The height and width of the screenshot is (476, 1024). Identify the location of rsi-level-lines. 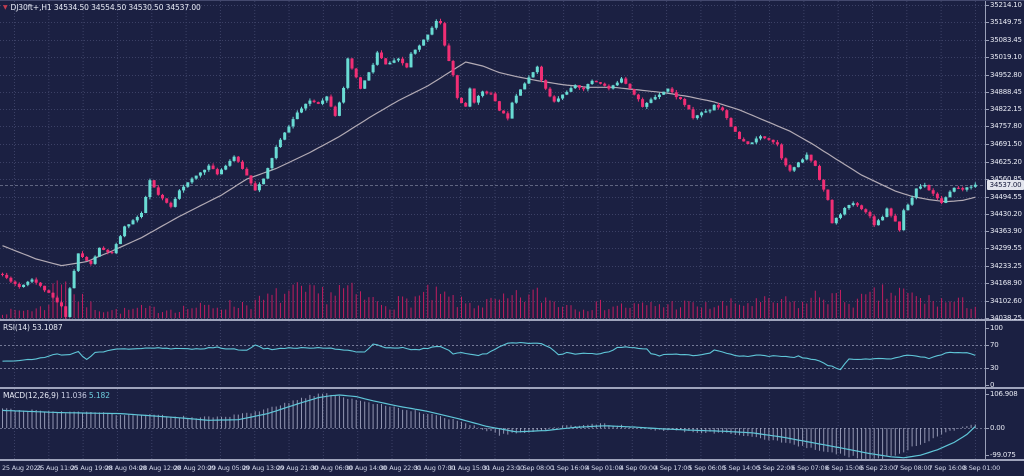
(492, 357).